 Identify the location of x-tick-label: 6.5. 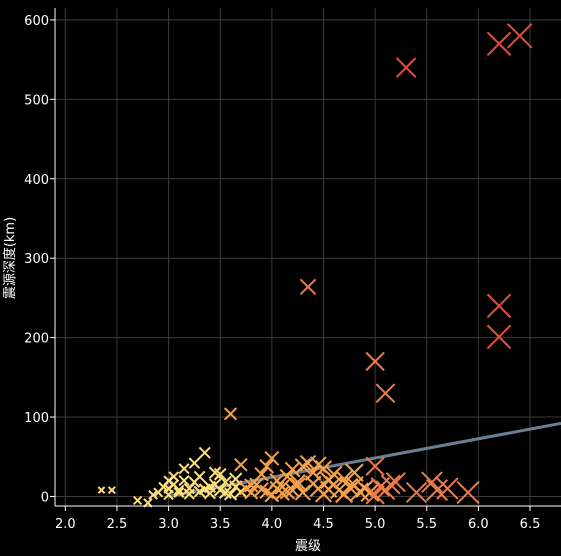
(530, 524).